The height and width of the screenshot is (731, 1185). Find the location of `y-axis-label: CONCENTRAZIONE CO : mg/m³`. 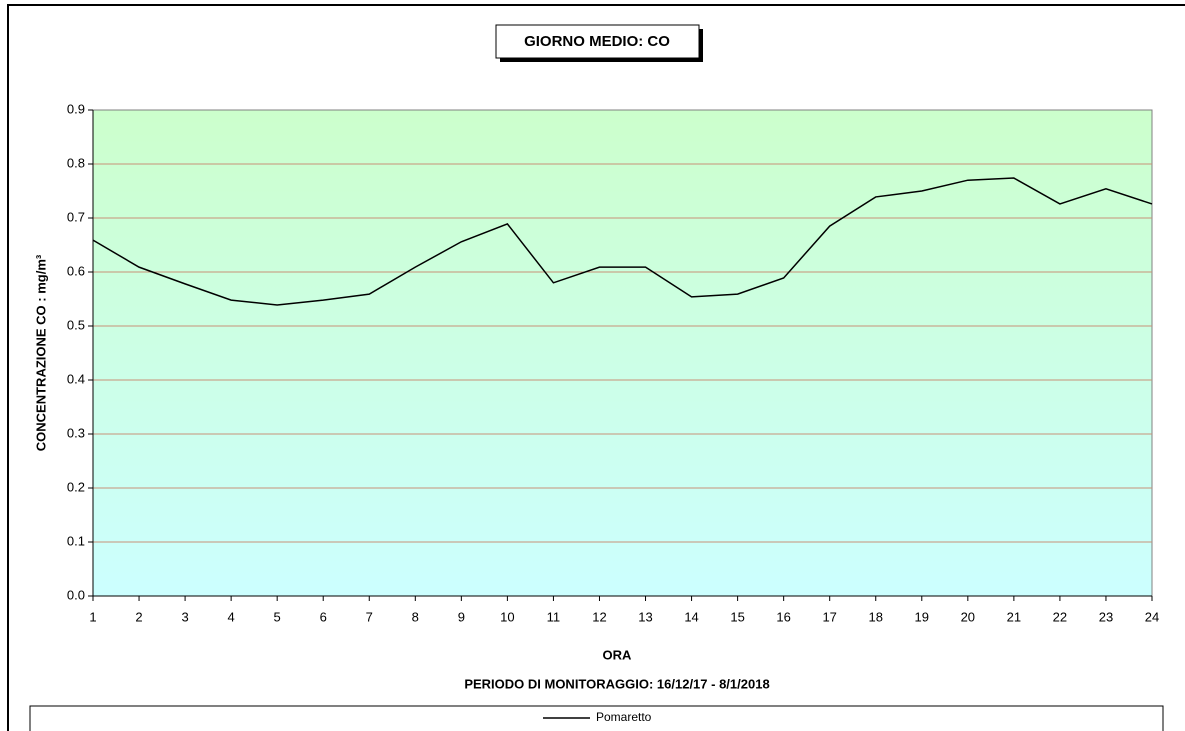

y-axis-label: CONCENTRAZIONE CO : mg/m³ is located at coordinates (40, 352).